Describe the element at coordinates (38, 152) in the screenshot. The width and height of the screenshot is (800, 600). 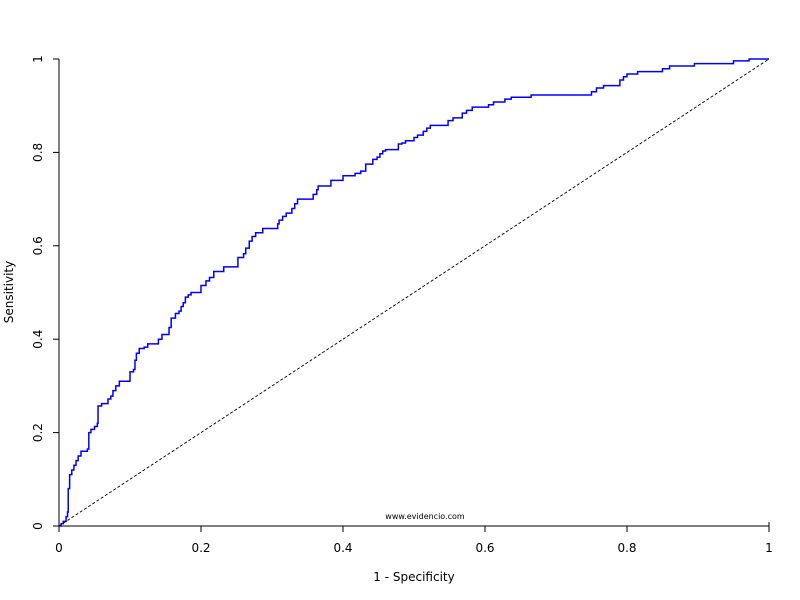
I see `y-tick-label: 0.8` at that location.